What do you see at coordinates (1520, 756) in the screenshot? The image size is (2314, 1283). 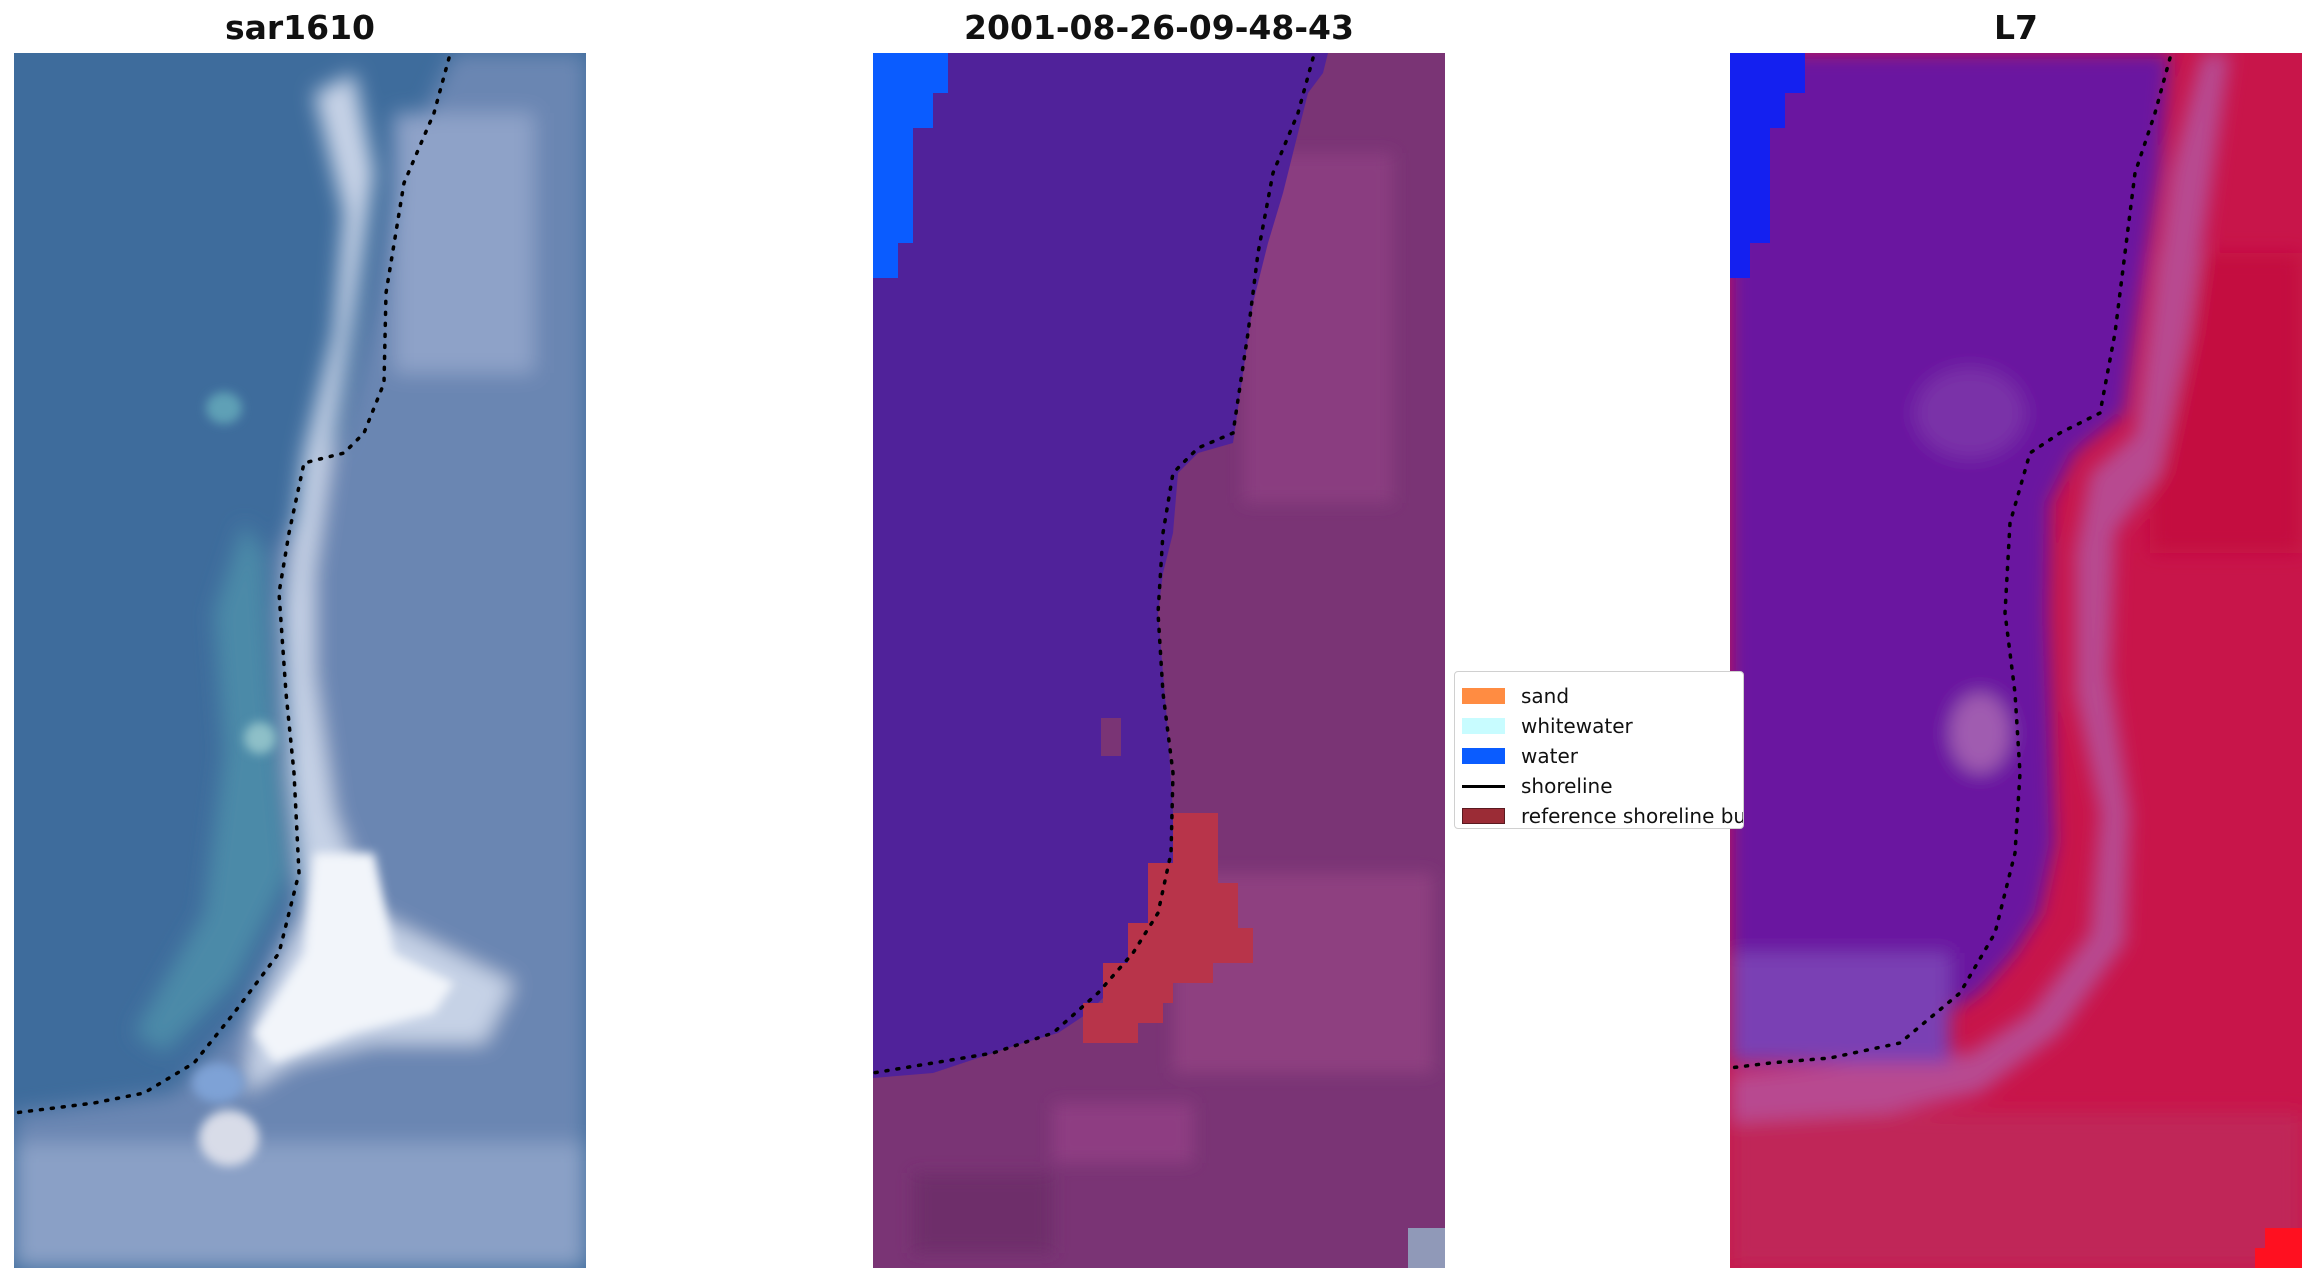 I see `legend-entry-water: water` at bounding box center [1520, 756].